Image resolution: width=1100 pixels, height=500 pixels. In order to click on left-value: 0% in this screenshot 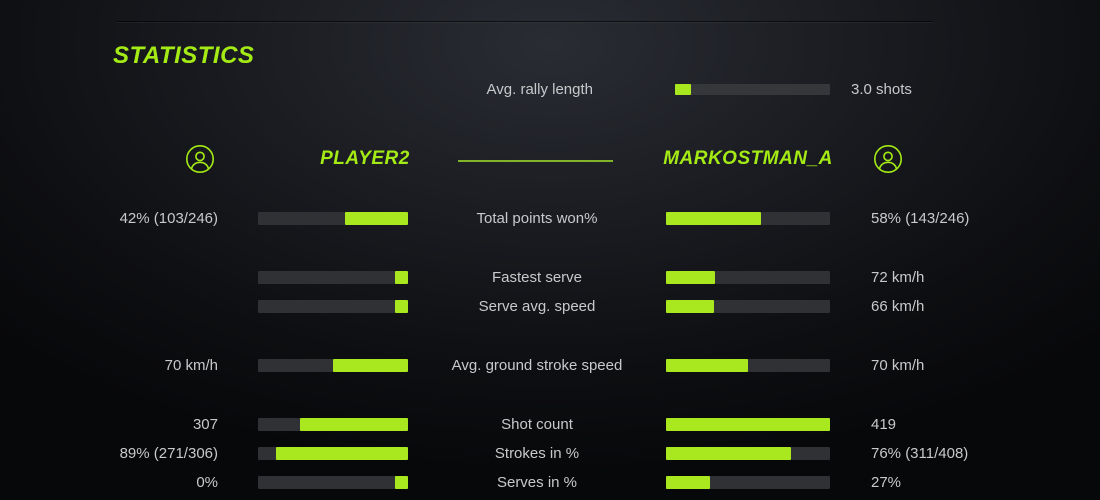, I will do `click(207, 482)`.